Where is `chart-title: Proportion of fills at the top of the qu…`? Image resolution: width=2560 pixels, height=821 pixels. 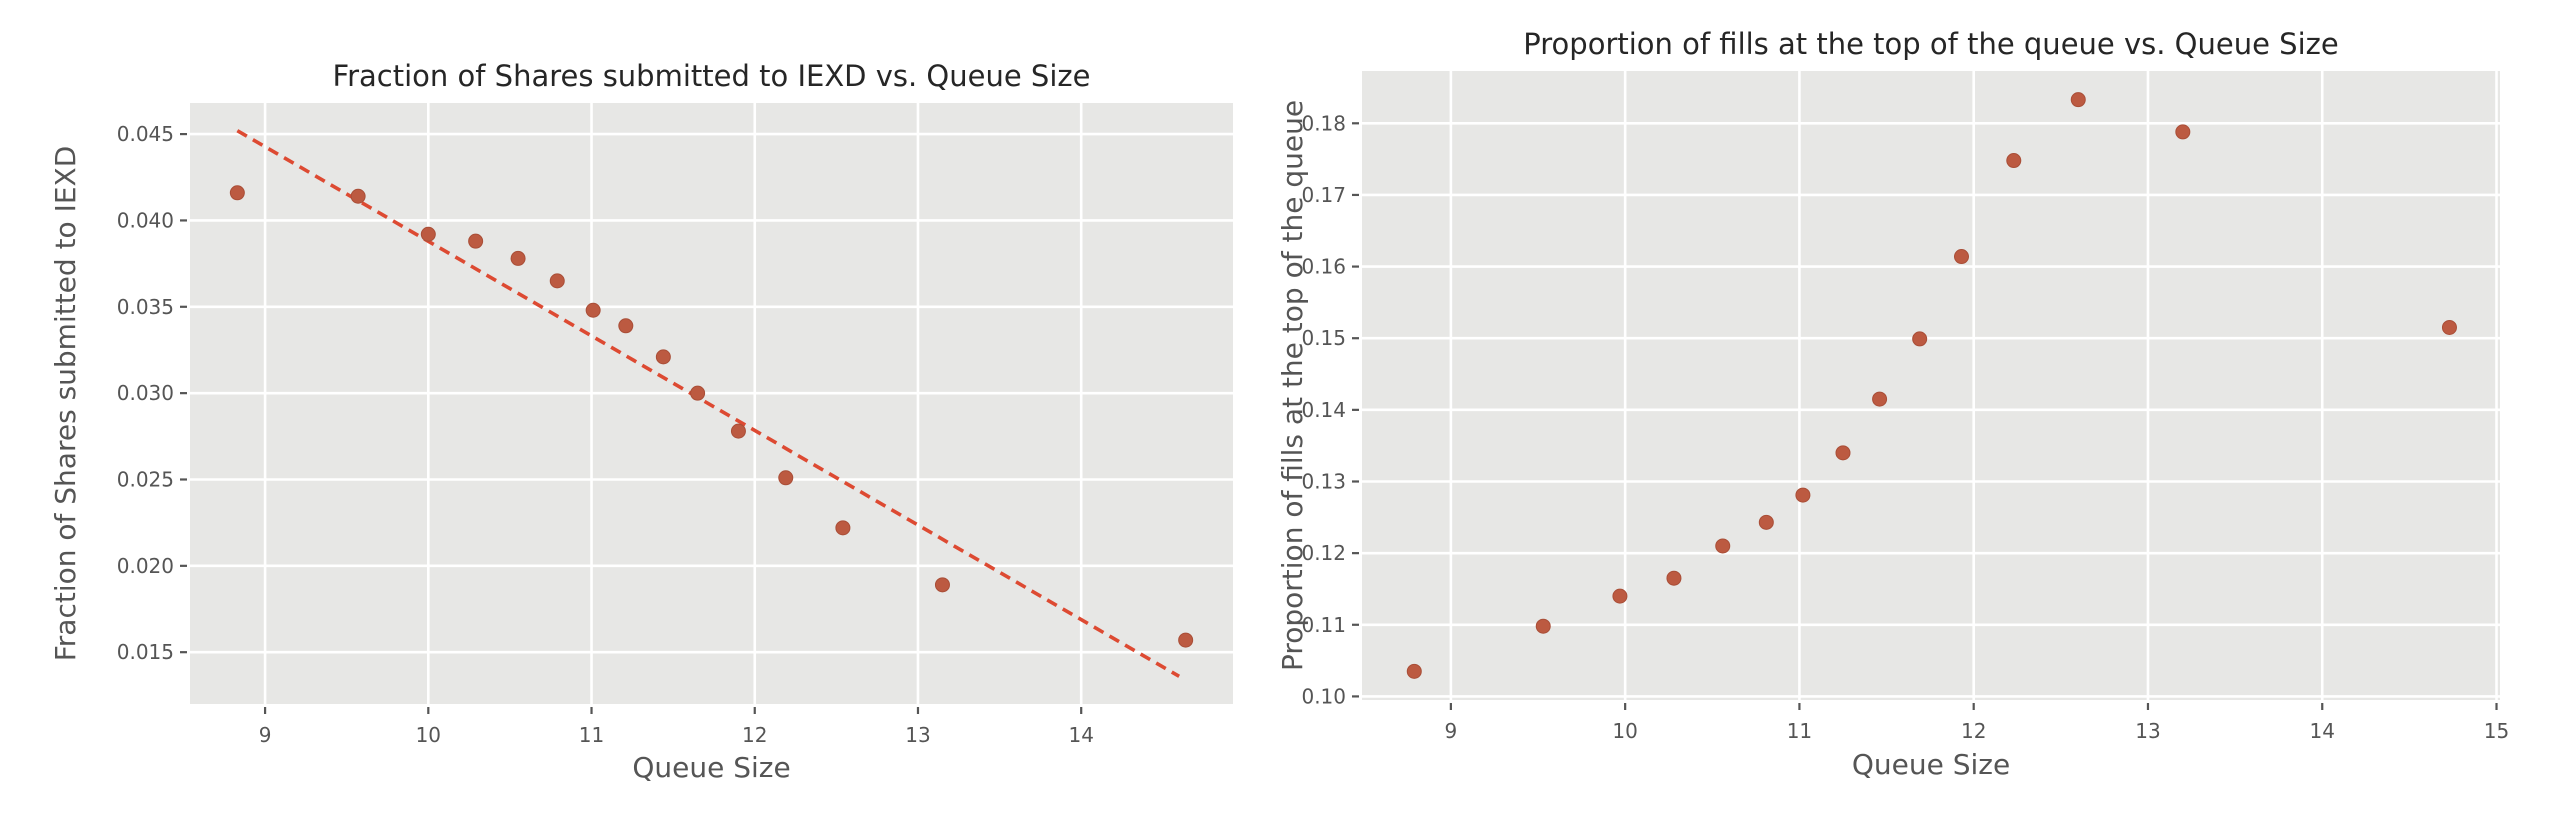
chart-title: Proportion of fills at the top of the qu… is located at coordinates (1930, 44).